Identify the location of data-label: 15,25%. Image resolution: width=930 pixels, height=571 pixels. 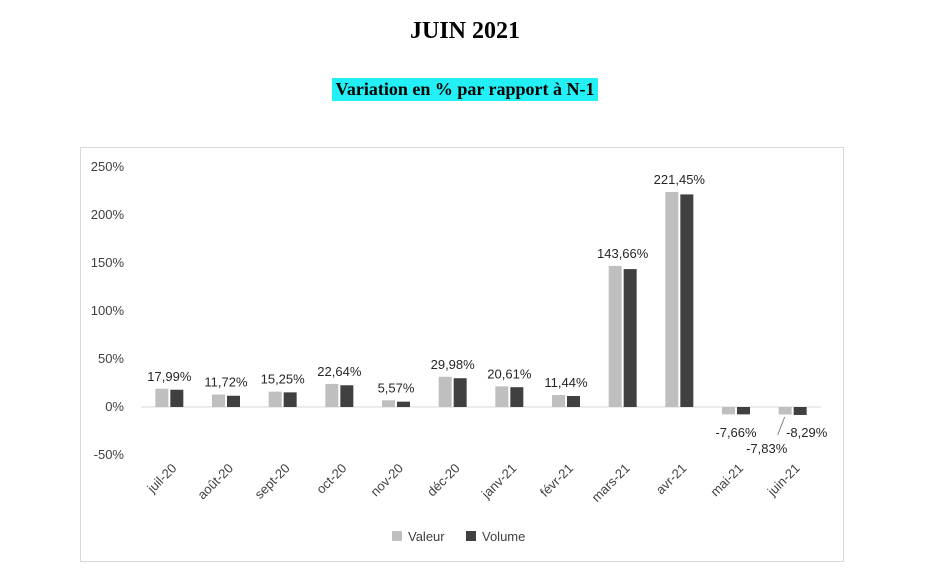
(283, 379).